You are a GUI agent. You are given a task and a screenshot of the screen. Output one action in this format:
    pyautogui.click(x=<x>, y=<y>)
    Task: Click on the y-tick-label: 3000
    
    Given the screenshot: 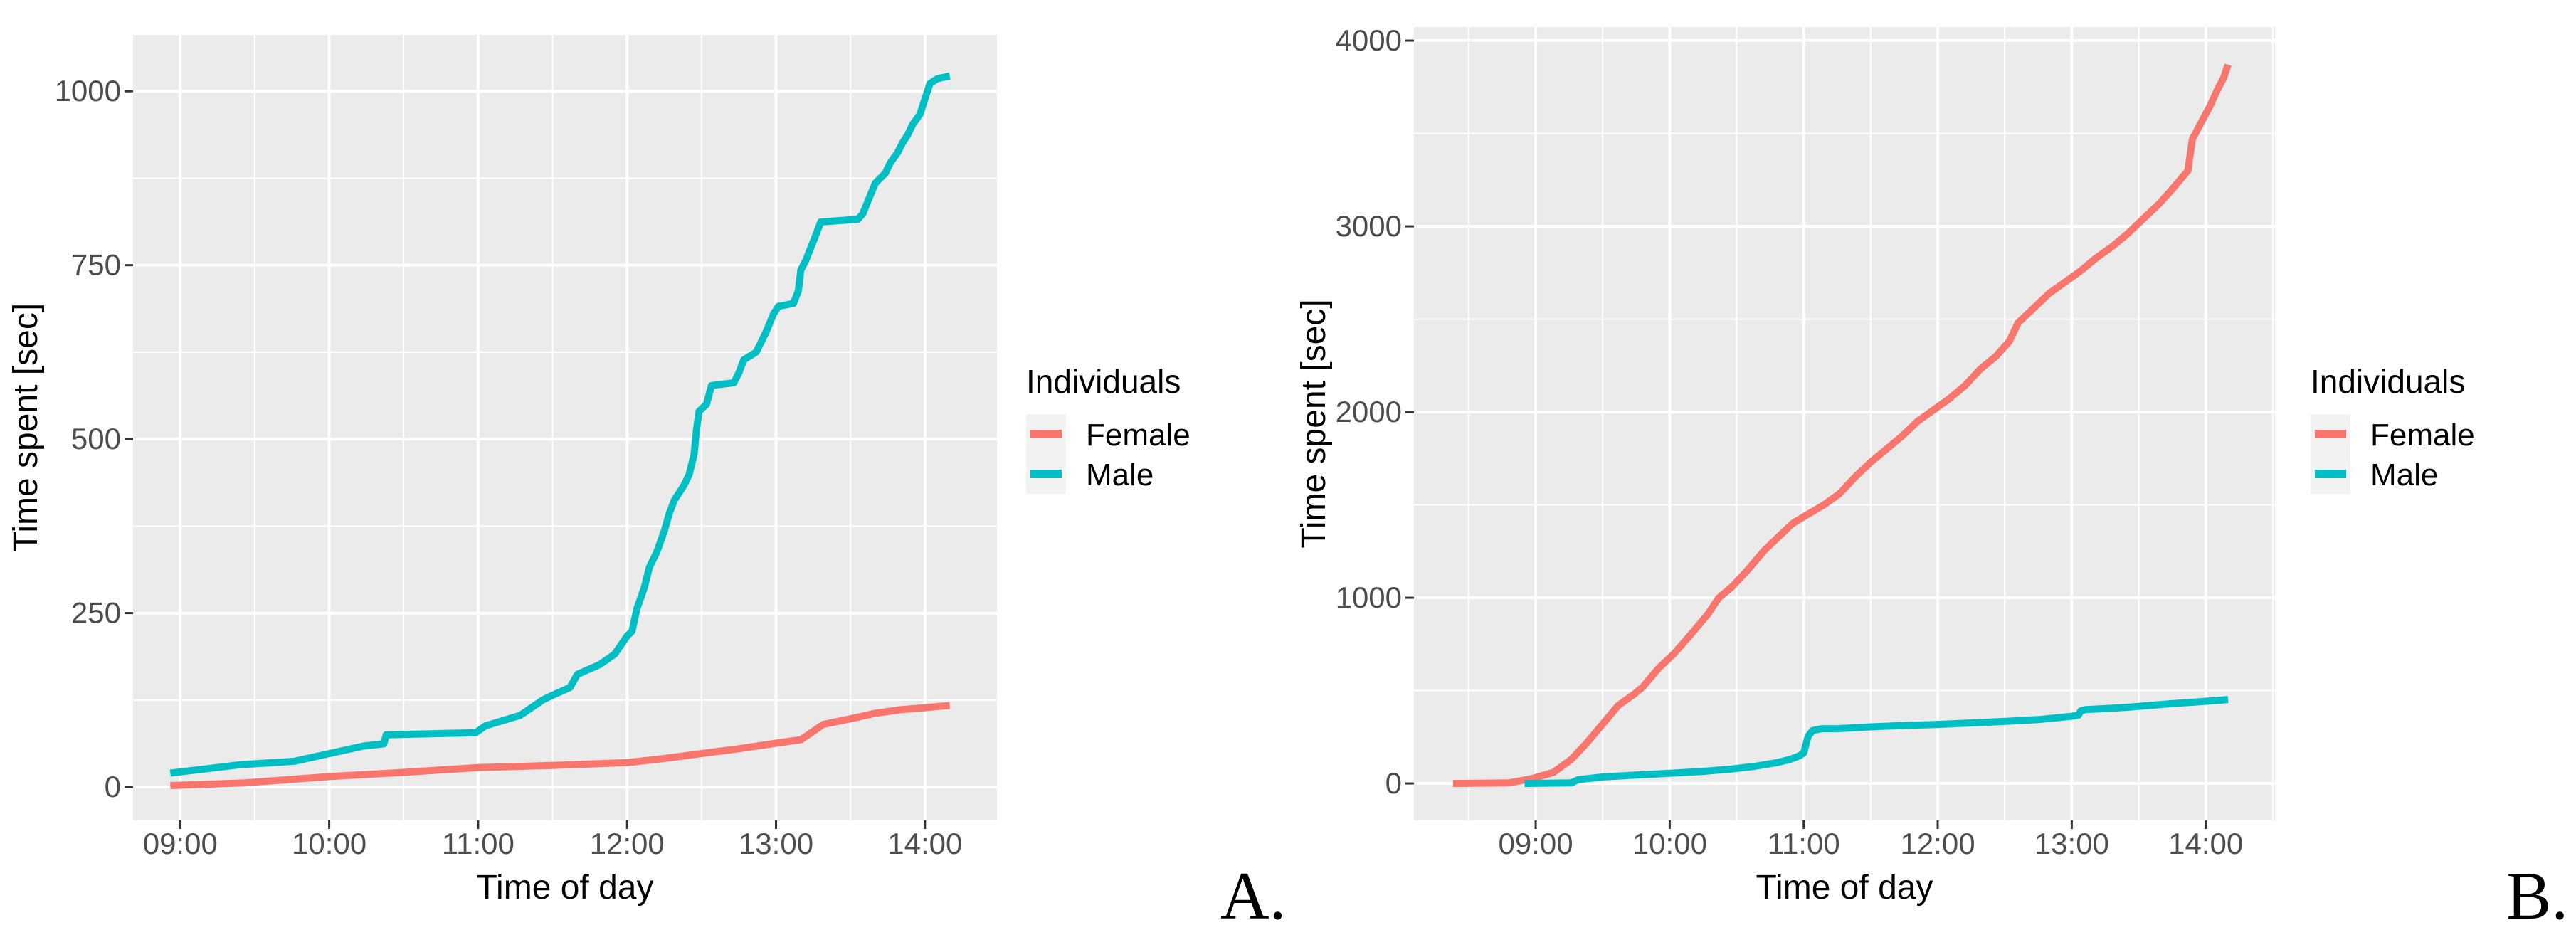 What is the action you would take?
    pyautogui.click(x=1369, y=226)
    